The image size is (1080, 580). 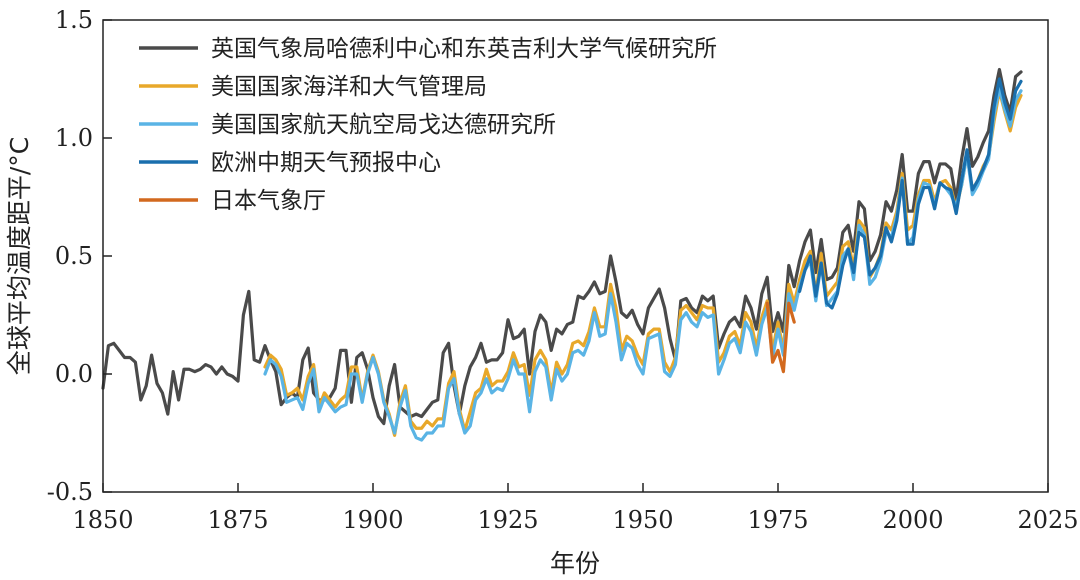 What do you see at coordinates (237, 520) in the screenshot?
I see `x-tick-label-1875: 1875` at bounding box center [237, 520].